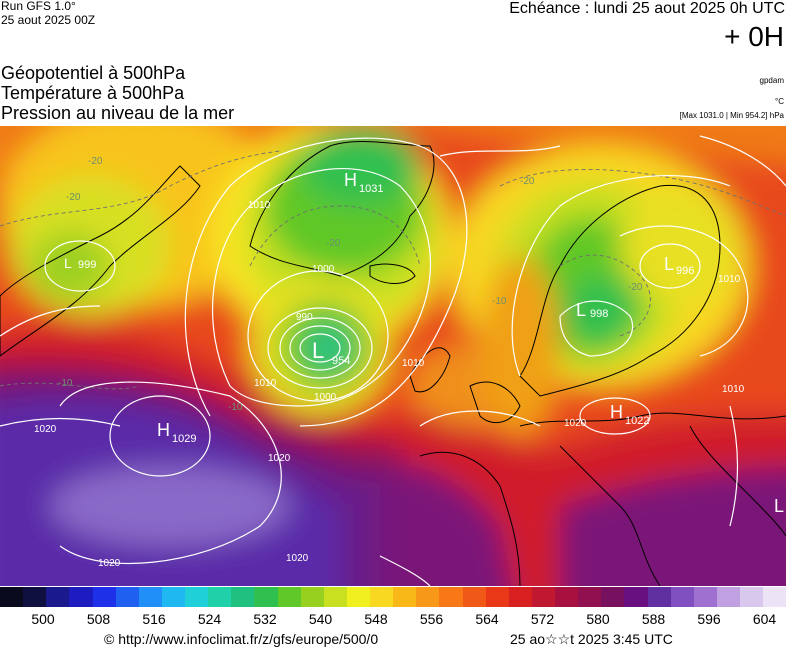  I want to click on pressure-range: [Max 1031.0 | Min 954.2] hPa, so click(731, 115).